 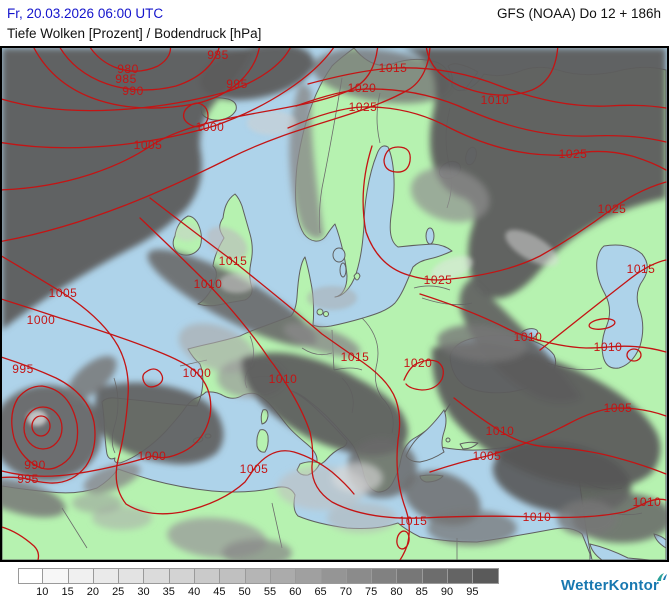 What do you see at coordinates (430, 236) in the screenshot?
I see `lake-peipus` at bounding box center [430, 236].